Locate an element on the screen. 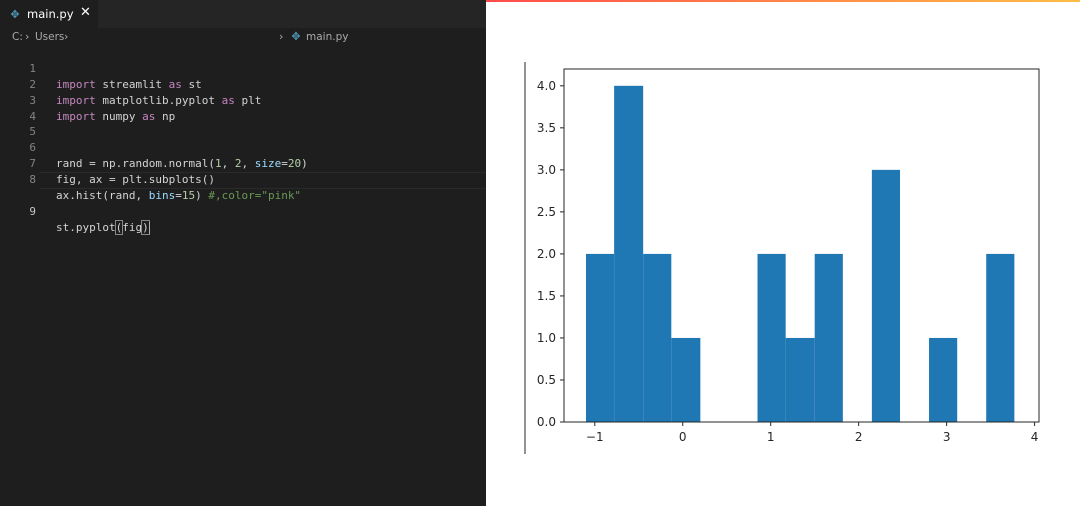 The image size is (1080, 510). code-line-current: 9 st.pyplot(fig) is located at coordinates (243, 203).